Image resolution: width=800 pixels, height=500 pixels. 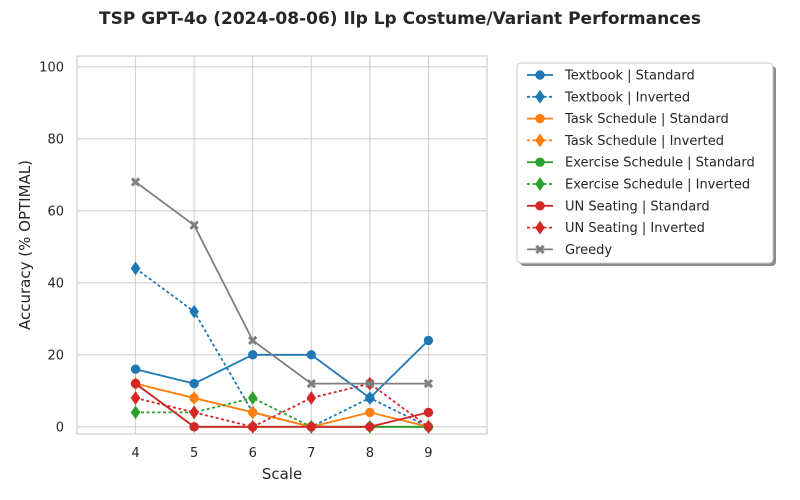 I want to click on x-tick-label: 7, so click(x=311, y=453).